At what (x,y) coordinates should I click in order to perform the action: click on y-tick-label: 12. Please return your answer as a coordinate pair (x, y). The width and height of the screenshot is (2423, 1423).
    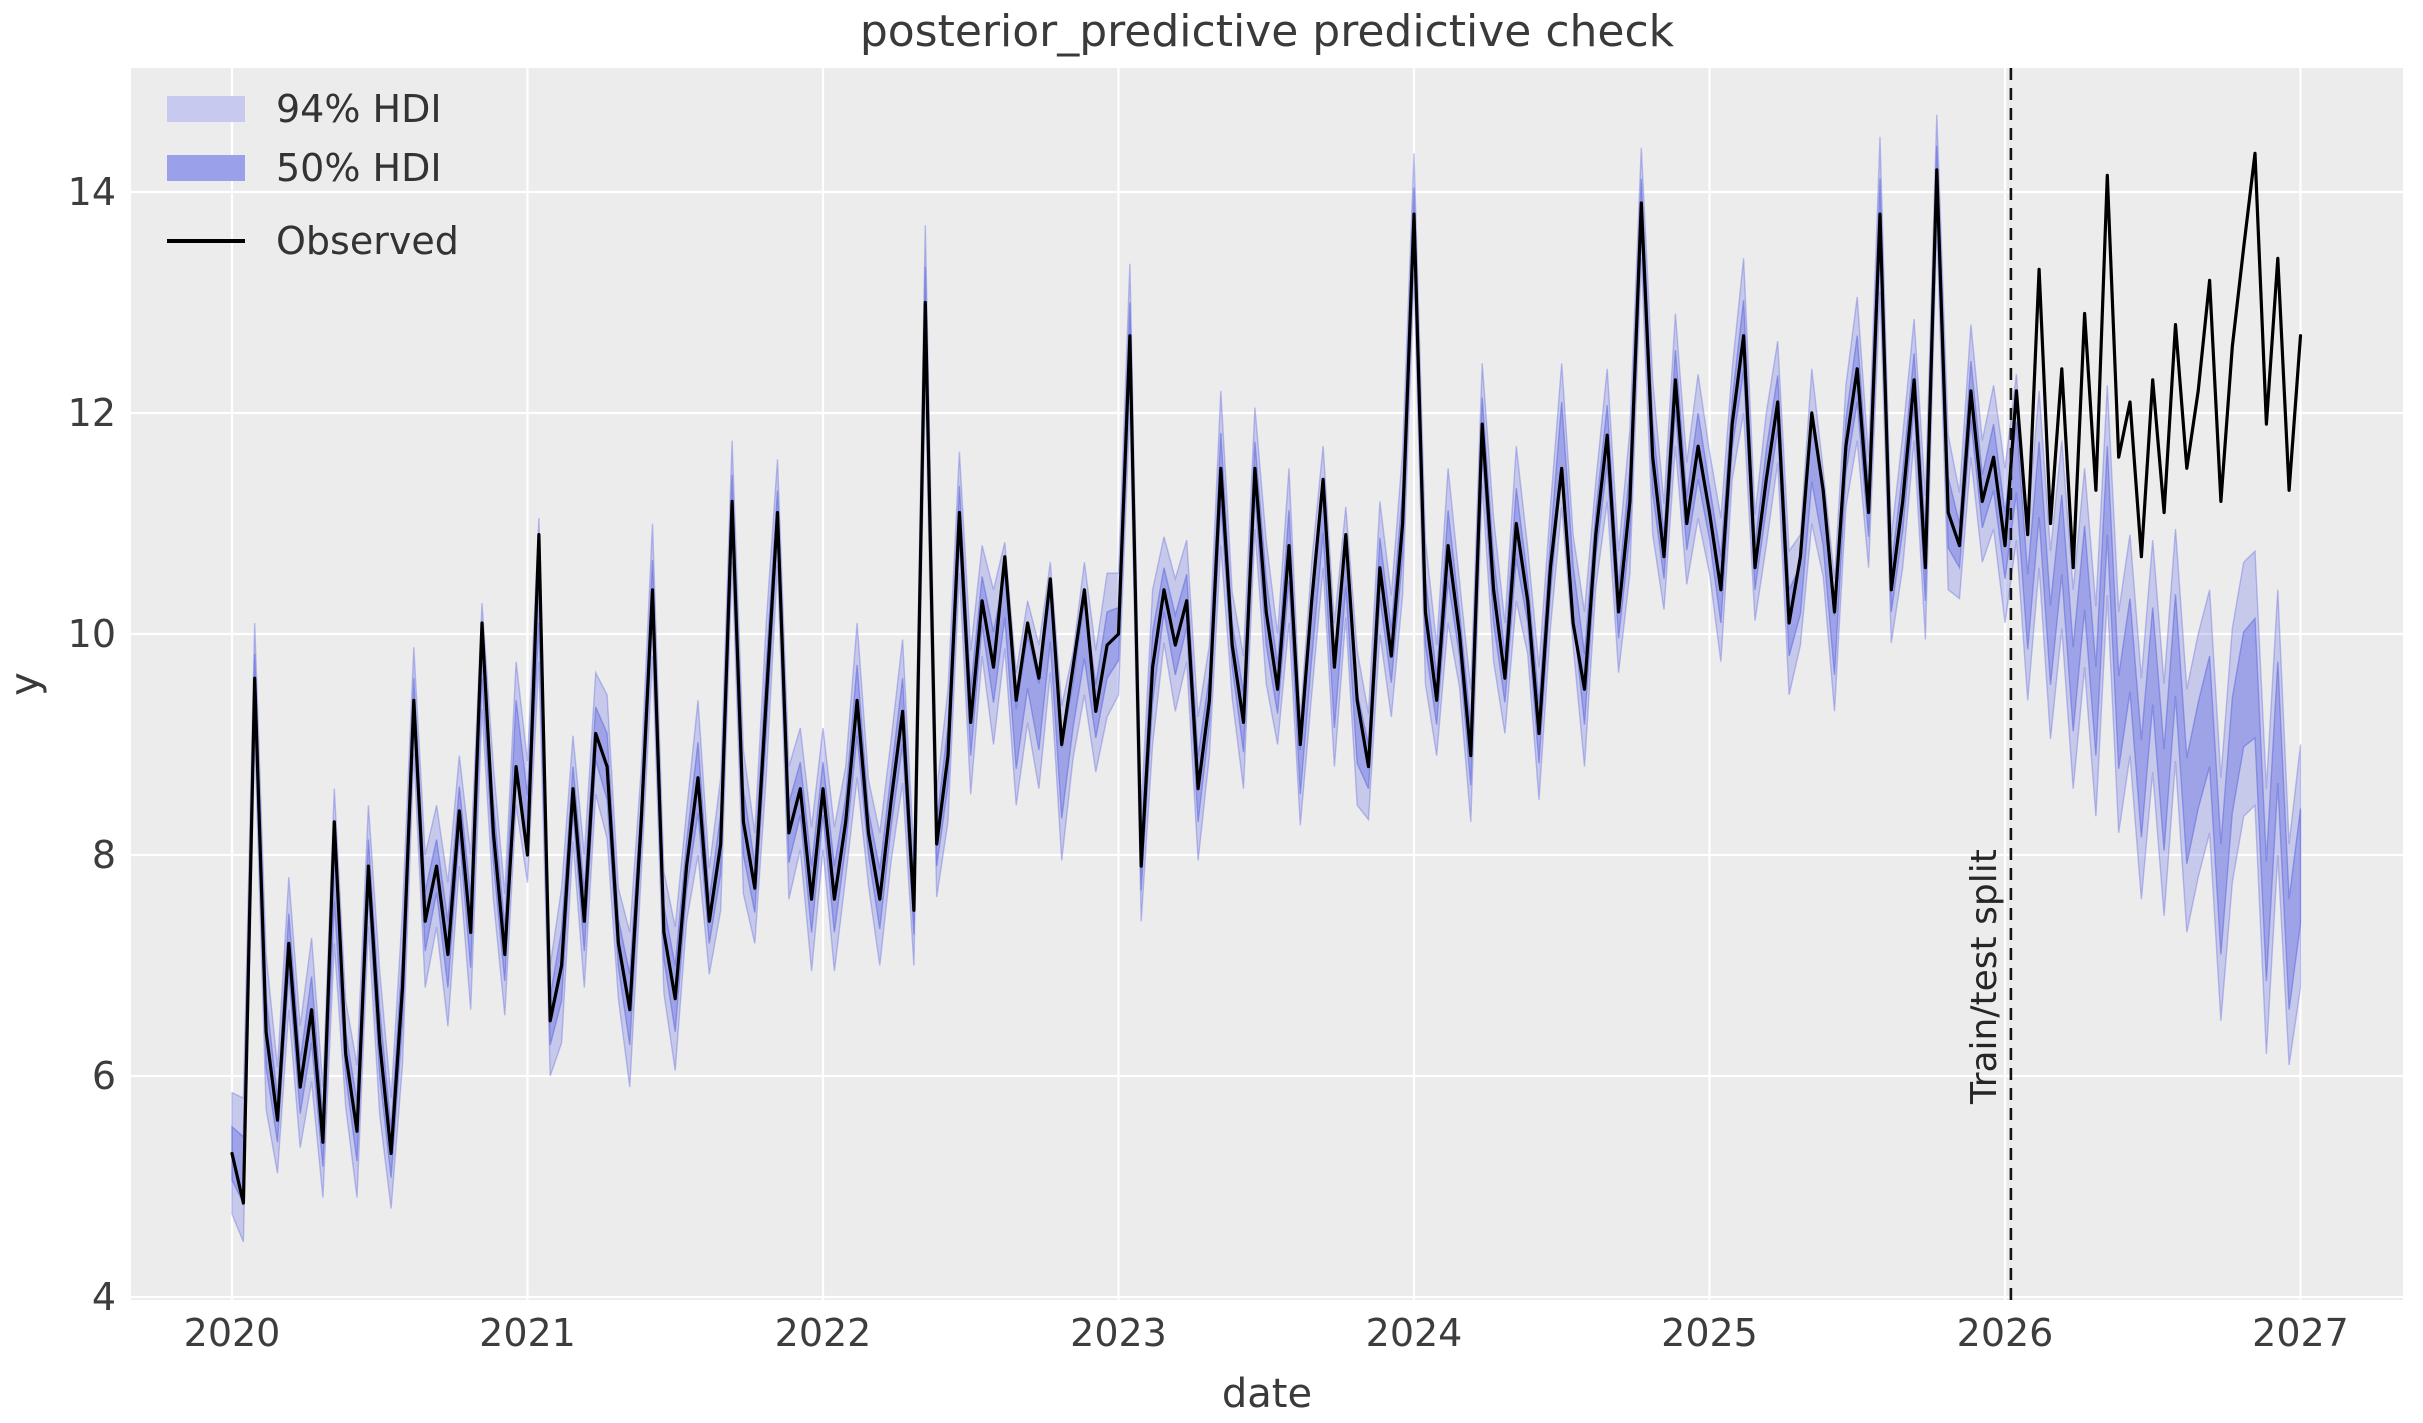
    Looking at the image, I should click on (92, 413).